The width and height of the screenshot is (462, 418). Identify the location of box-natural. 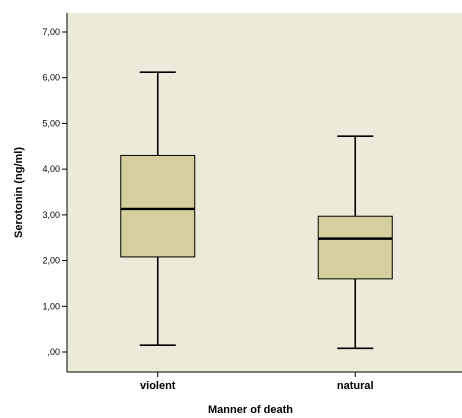
(355, 242).